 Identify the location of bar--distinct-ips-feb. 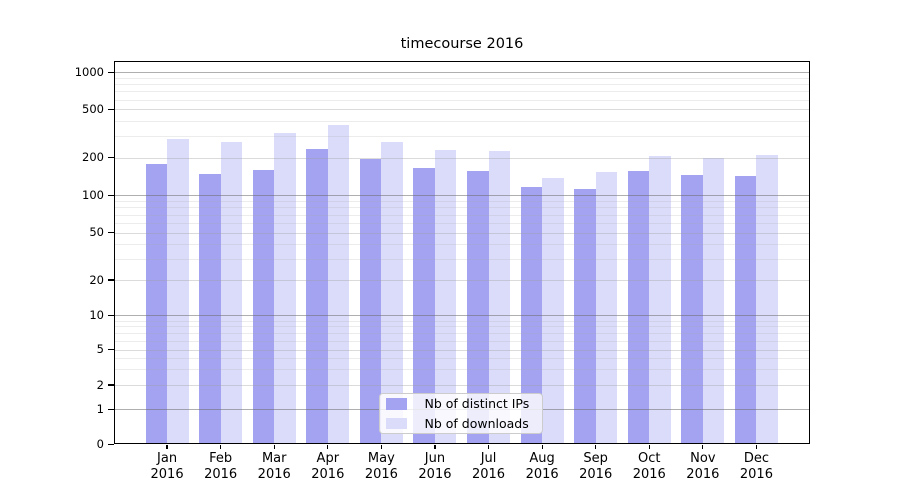
(210, 308).